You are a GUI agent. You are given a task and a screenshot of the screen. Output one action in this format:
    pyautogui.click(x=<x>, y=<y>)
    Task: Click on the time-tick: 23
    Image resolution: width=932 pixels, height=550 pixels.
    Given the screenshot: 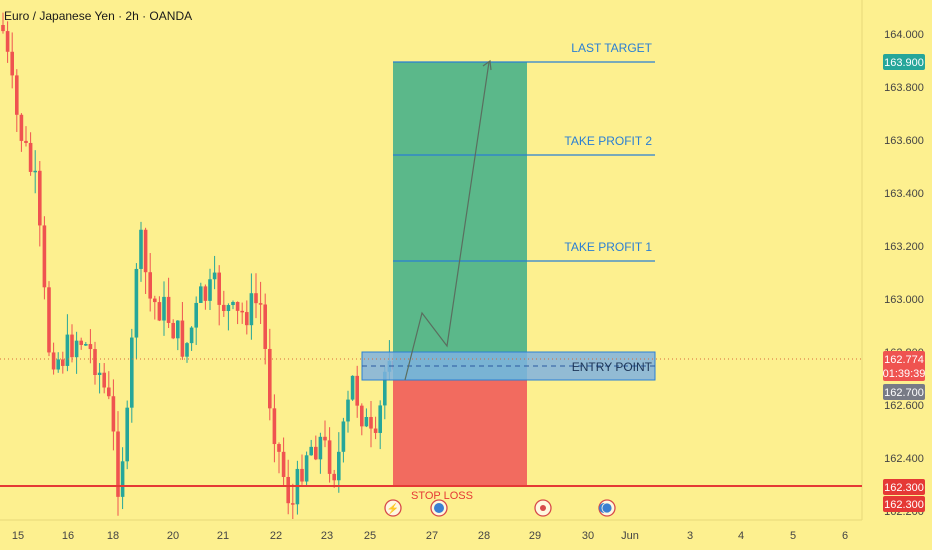 What is the action you would take?
    pyautogui.click(x=327, y=536)
    